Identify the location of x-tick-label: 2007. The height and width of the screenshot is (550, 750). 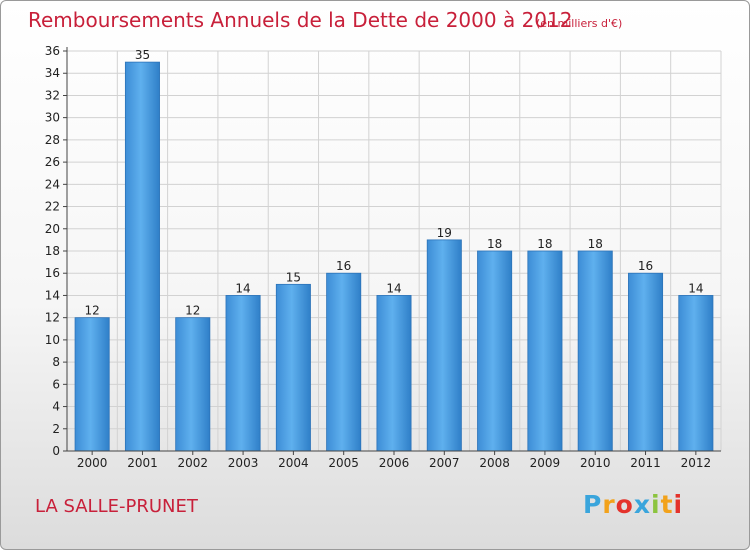
(444, 463).